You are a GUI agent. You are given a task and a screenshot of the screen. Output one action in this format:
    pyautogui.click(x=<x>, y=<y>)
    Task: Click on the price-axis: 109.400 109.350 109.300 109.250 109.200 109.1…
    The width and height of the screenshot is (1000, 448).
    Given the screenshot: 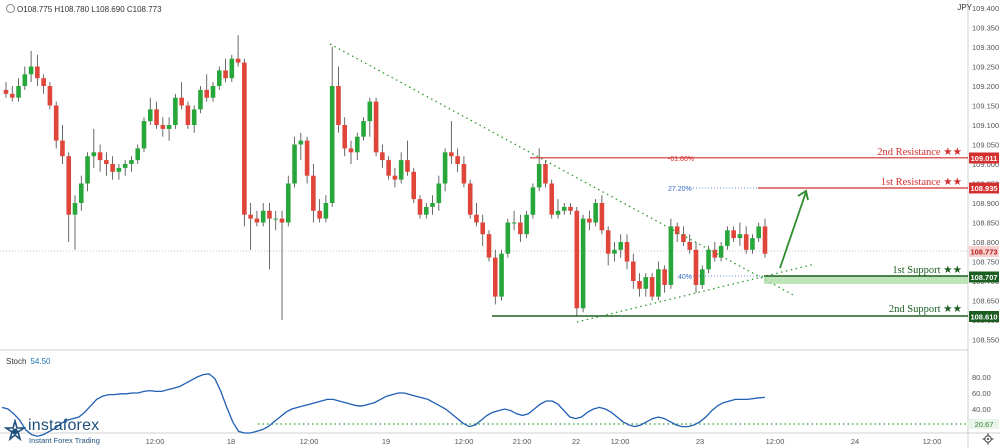 What is the action you would take?
    pyautogui.click(x=985, y=174)
    